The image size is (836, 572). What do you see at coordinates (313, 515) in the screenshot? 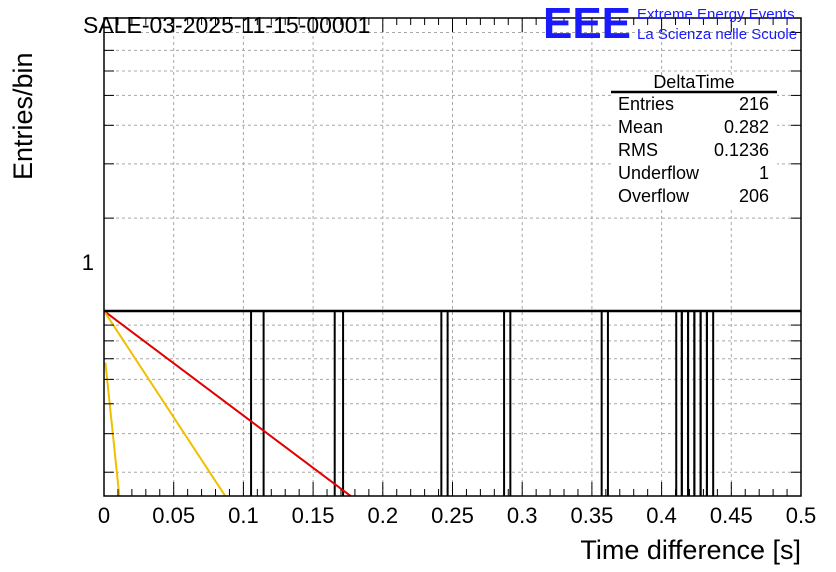
I see `x-tick-label: 0.15` at bounding box center [313, 515].